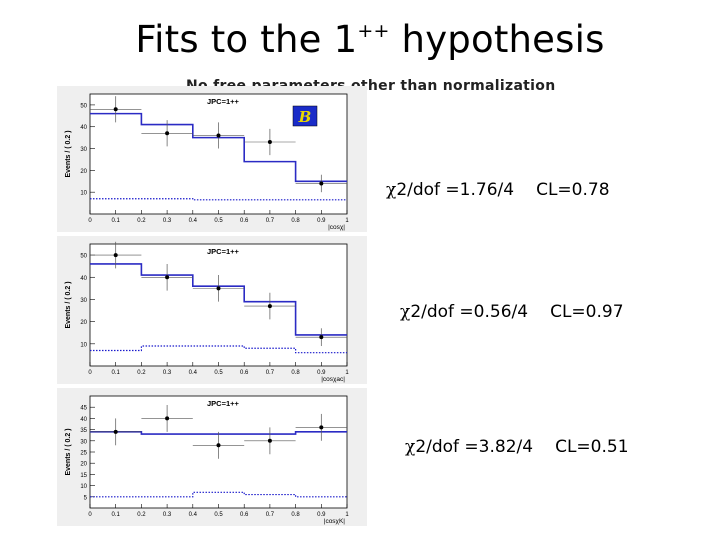  Describe the element at coordinates (573, 190) in the screenshot. I see `cl-value-1: CL=0.78` at that location.